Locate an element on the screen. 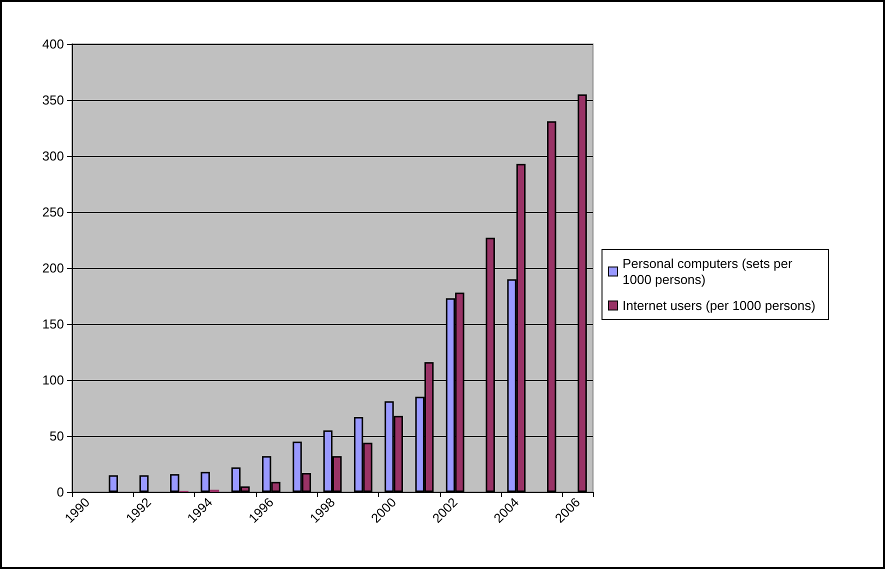  y-tick-label: 150 is located at coordinates (53, 324).